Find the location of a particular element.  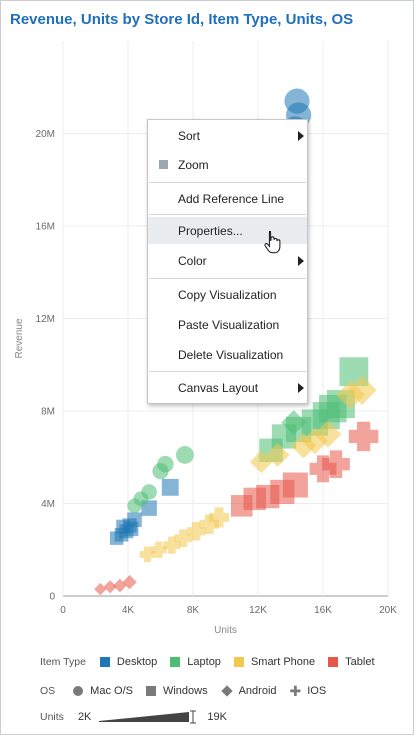

legend-units-row: Units 2K 19K is located at coordinates (133, 717).